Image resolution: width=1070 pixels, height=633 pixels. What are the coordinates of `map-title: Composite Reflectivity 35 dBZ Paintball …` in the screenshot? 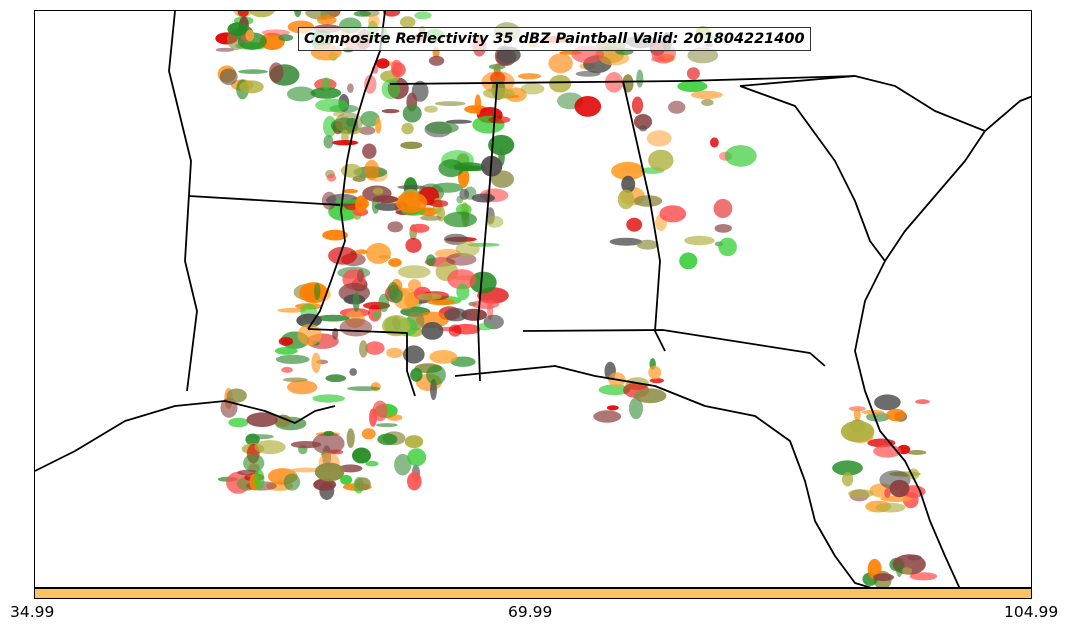 It's located at (554, 39).